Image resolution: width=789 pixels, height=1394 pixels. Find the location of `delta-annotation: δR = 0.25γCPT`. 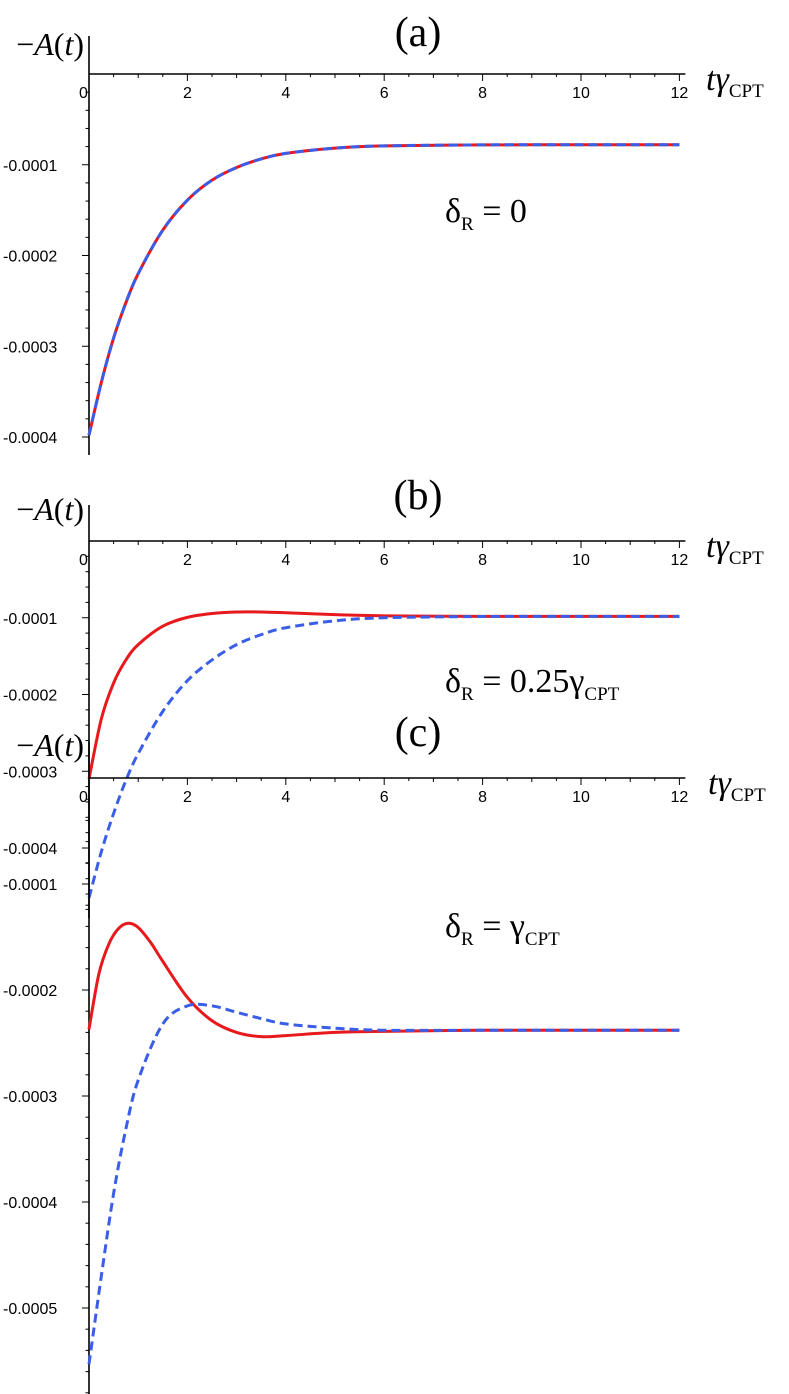

delta-annotation: δR = 0.25γCPT is located at coordinates (532, 684).